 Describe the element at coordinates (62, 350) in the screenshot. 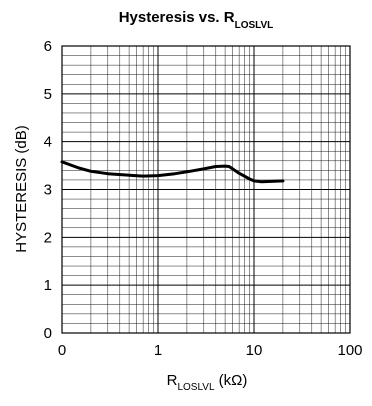

I see `x-tick-label: 0` at that location.